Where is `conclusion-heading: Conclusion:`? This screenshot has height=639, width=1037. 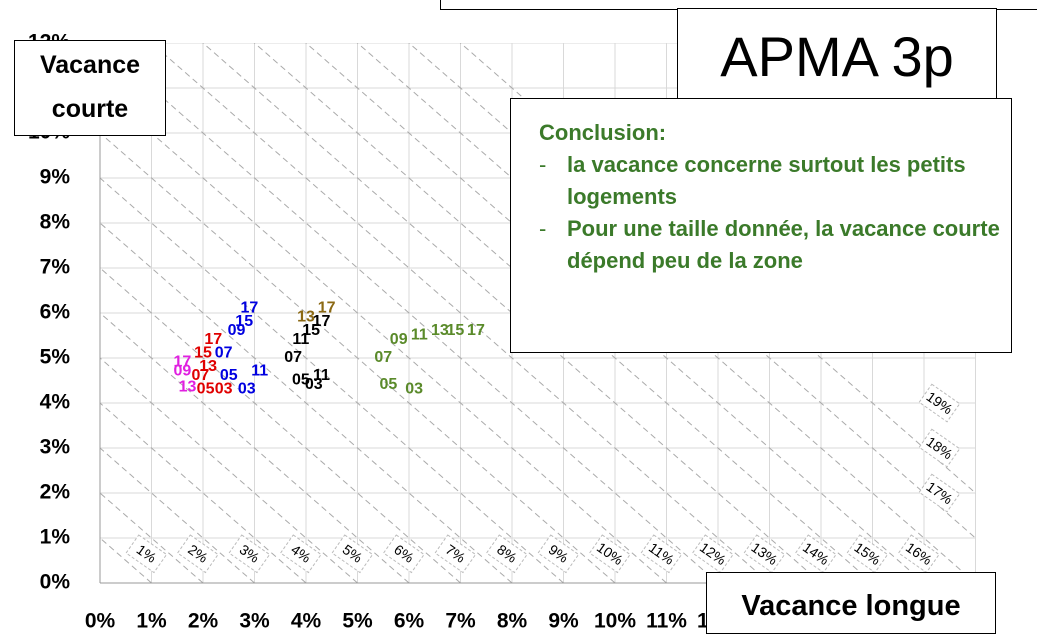
conclusion-heading: Conclusion: is located at coordinates (603, 132).